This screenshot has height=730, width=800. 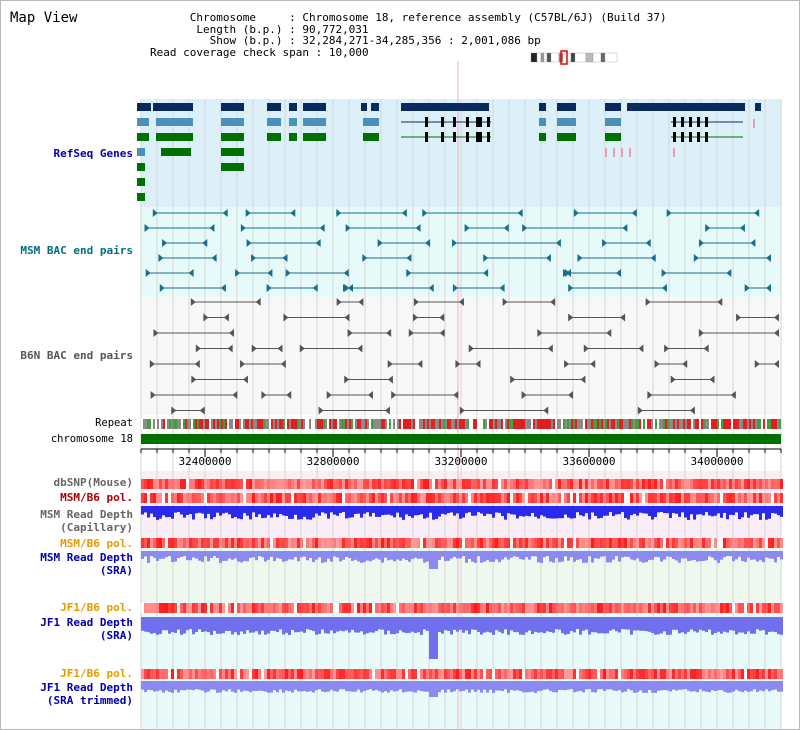 What do you see at coordinates (96, 497) in the screenshot?
I see `track-label-msm-b6-pol-1: MSM/B6 pol.` at bounding box center [96, 497].